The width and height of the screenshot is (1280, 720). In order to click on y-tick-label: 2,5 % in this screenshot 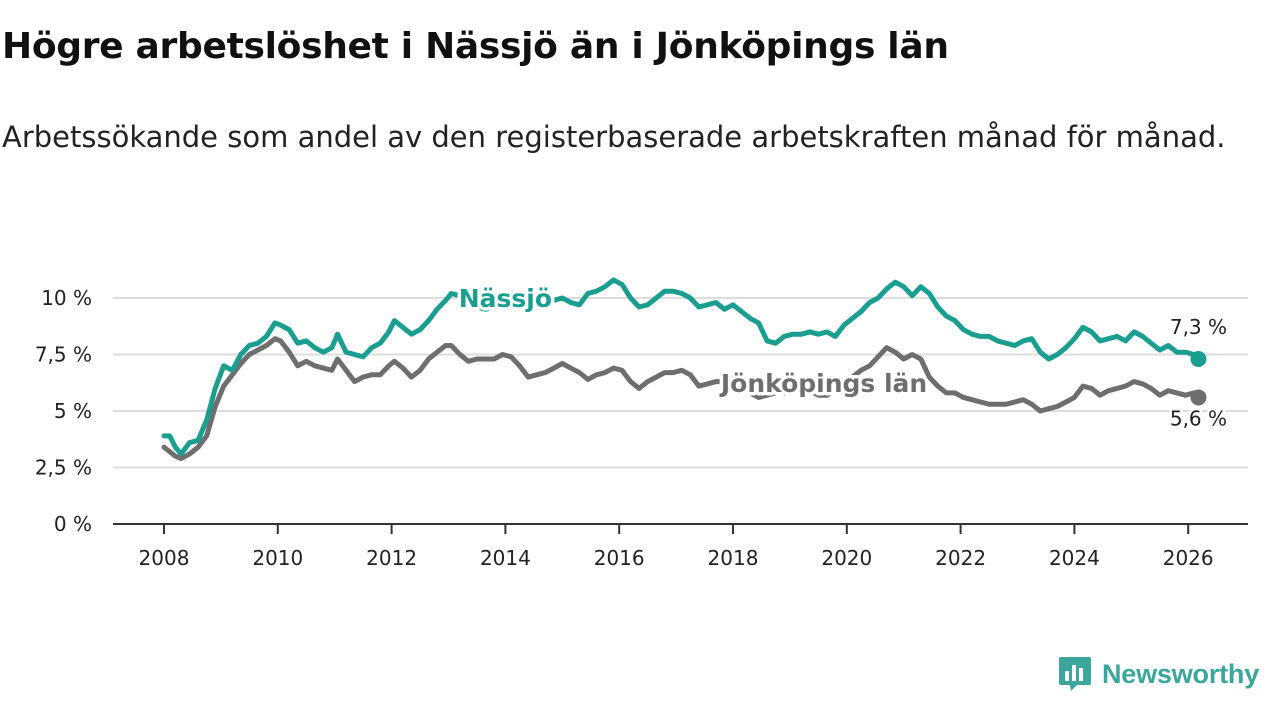, I will do `click(63, 468)`.